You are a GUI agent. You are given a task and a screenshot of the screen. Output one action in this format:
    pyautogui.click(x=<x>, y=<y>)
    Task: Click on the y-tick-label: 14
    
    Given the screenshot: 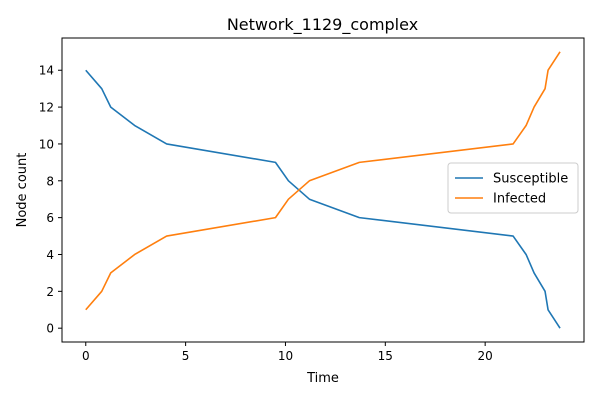 What is the action you would take?
    pyautogui.click(x=46, y=71)
    